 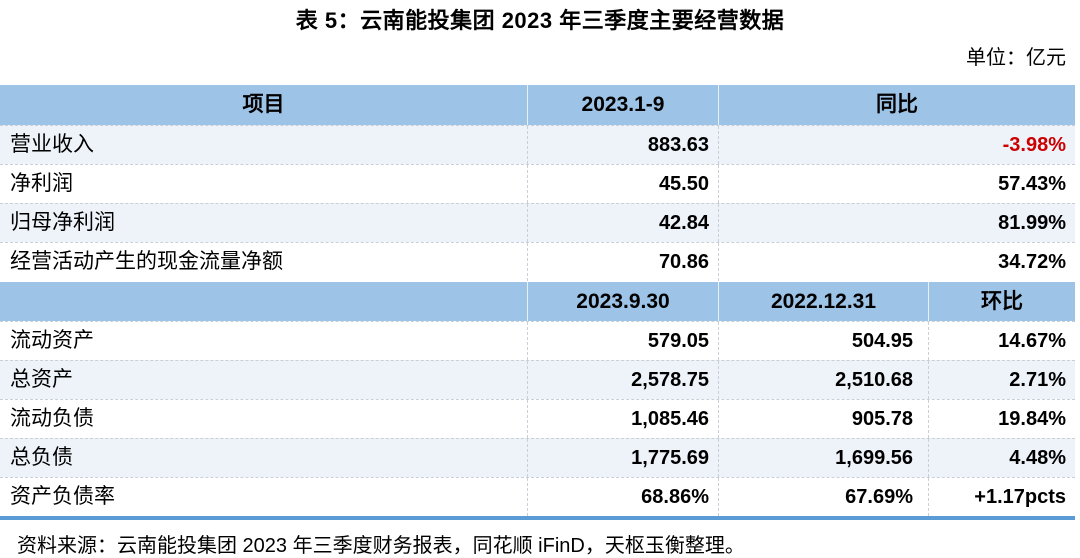 What do you see at coordinates (540, 20) in the screenshot?
I see `table-title: 表 5：云南能投集团 2023 年三季度主要经营数据` at bounding box center [540, 20].